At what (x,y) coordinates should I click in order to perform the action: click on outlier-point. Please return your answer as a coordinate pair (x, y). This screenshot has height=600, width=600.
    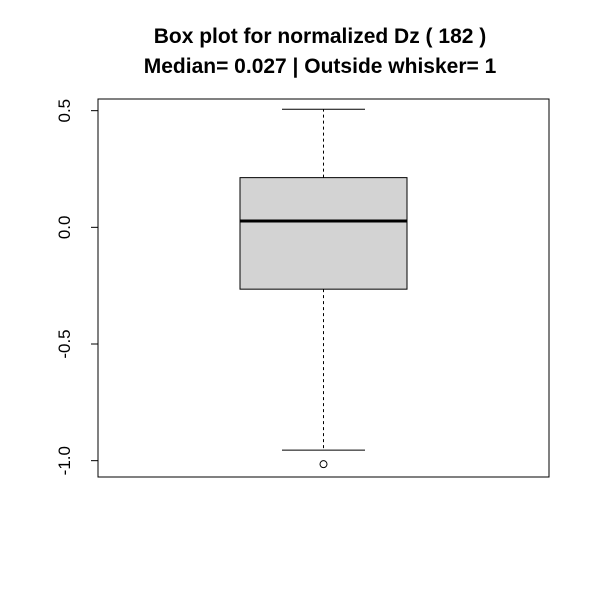
    Looking at the image, I should click on (323, 464).